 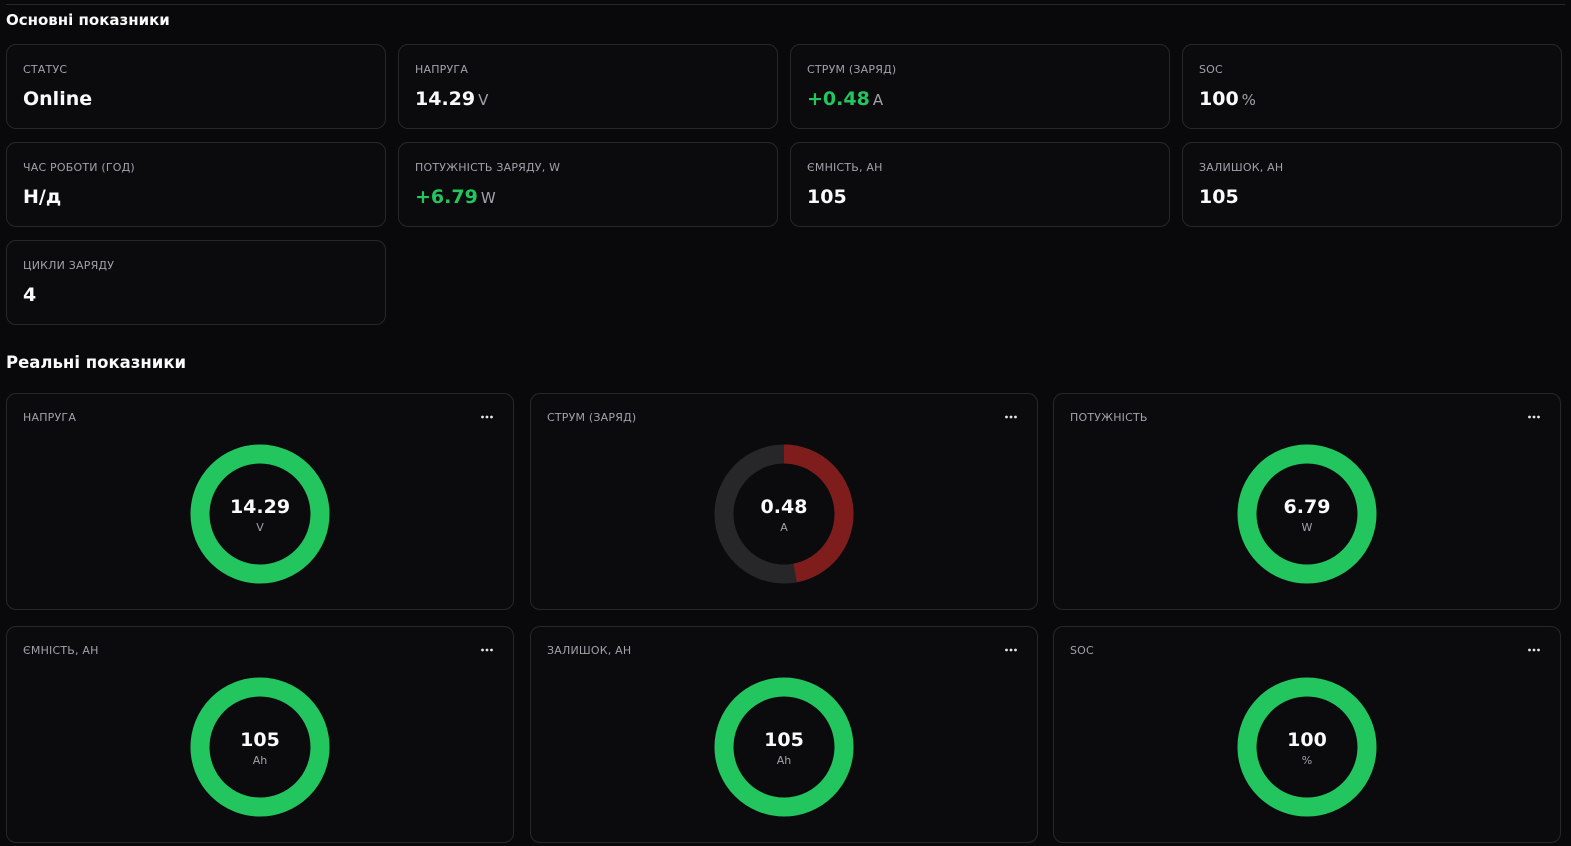 I want to click on gauge-label: Ємність, Ah, so click(x=61, y=650).